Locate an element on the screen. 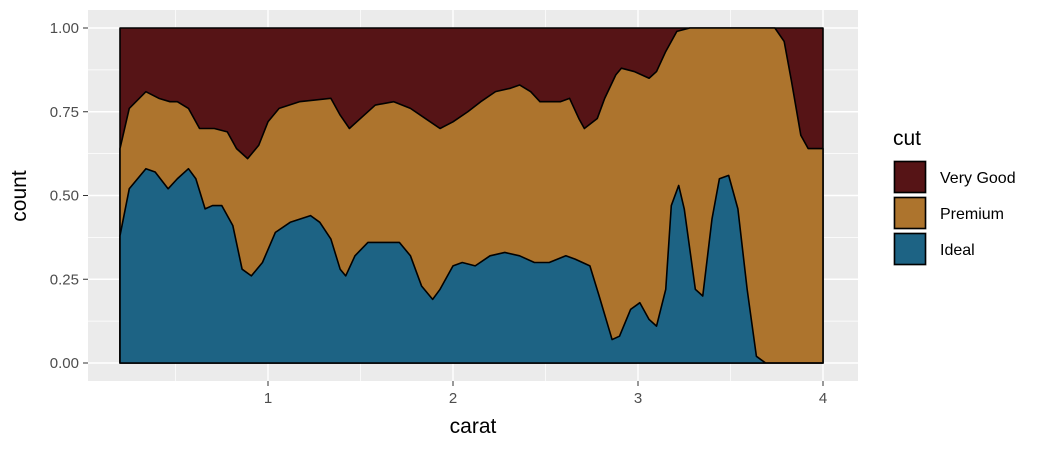 This screenshot has width=1050, height=455. legend-title: cut is located at coordinates (907, 138).